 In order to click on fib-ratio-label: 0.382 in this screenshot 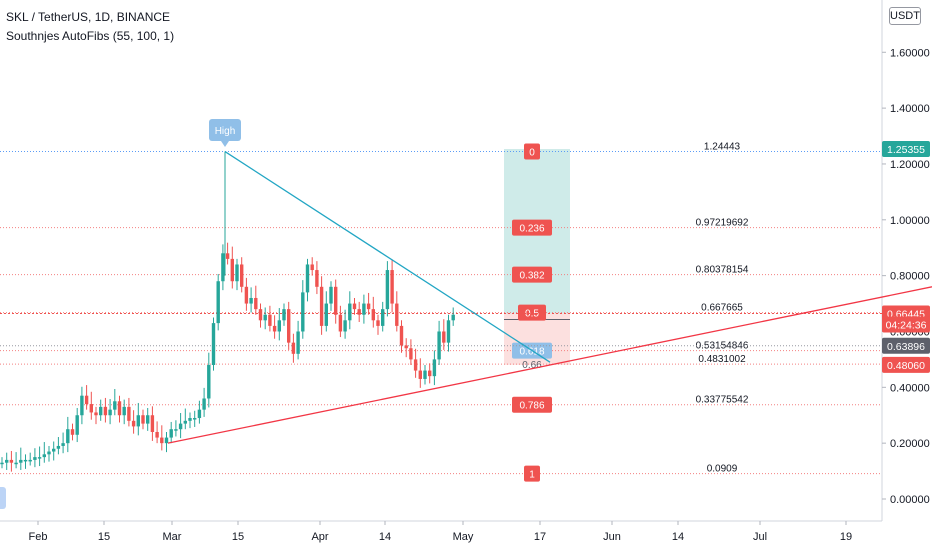, I will do `click(531, 276)`.